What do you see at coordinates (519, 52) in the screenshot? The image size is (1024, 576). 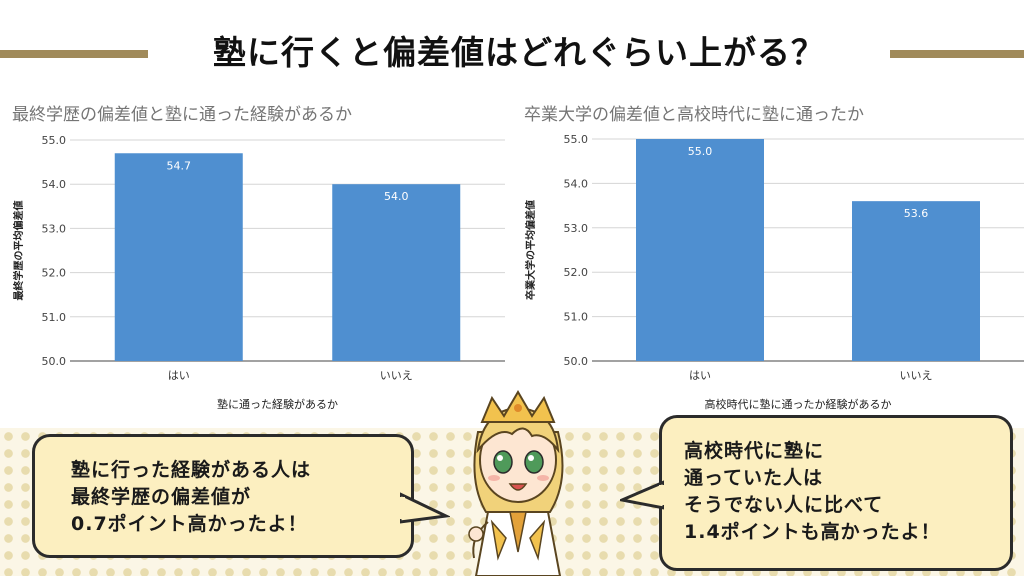 I see `page-title: 塾に行くと偏差値はどれぐらい上がる？` at bounding box center [519, 52].